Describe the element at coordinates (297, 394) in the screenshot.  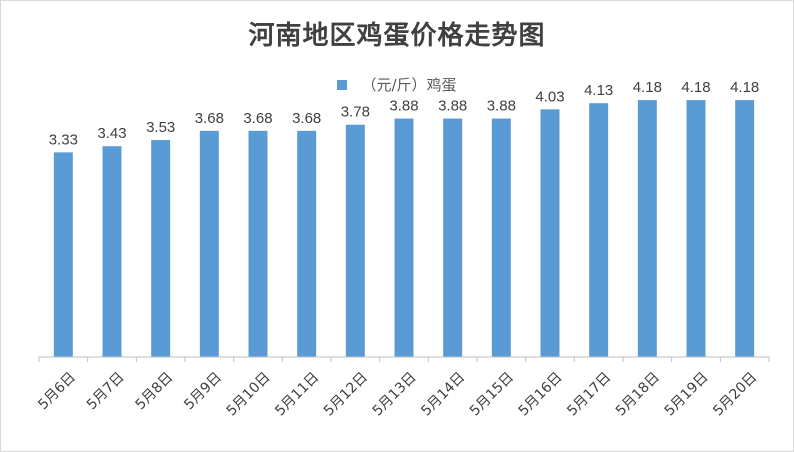
I see `x-tick-label: 5月11日` at that location.